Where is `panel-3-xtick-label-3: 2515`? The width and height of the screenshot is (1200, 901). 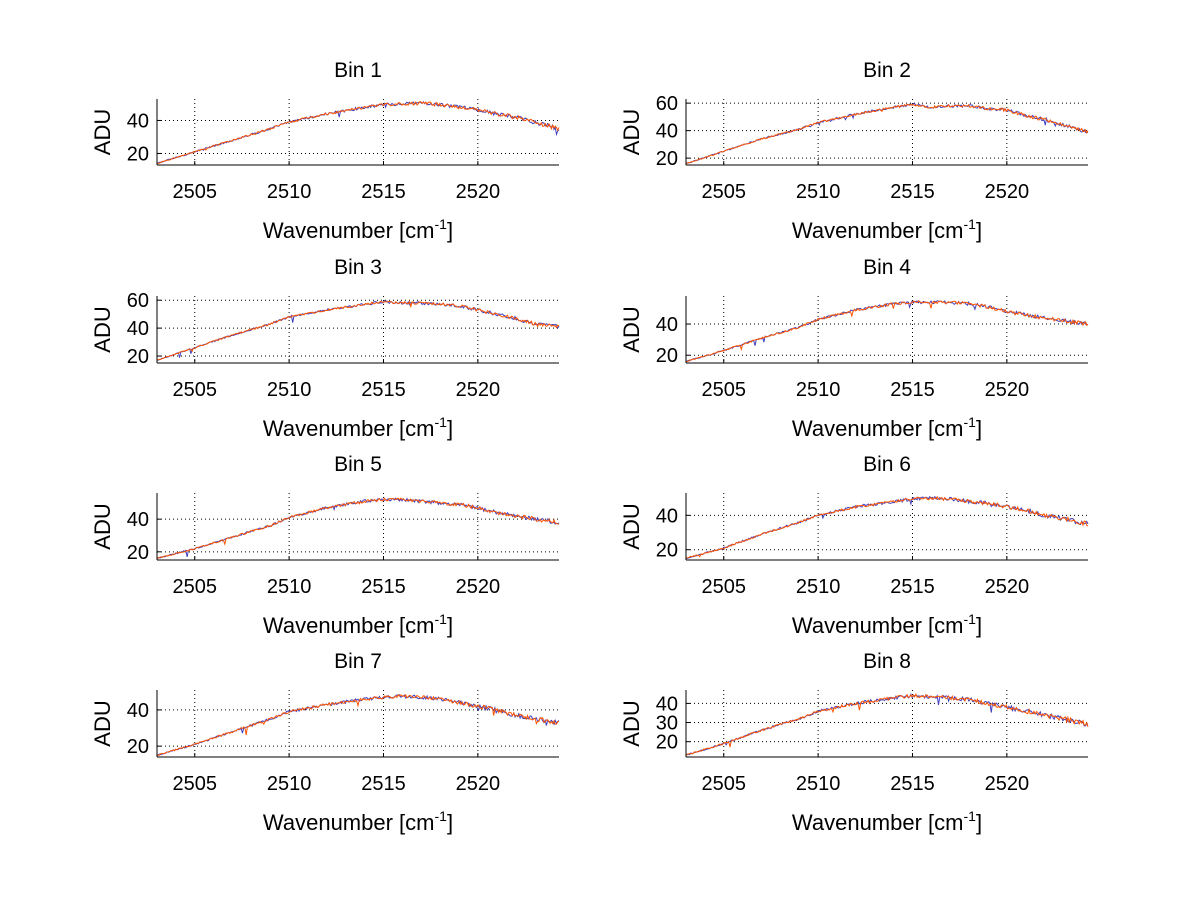 panel-3-xtick-label-3: 2515 is located at coordinates (383, 390).